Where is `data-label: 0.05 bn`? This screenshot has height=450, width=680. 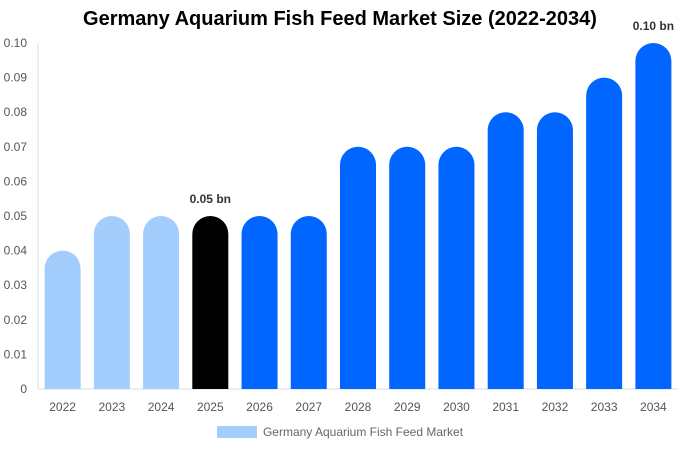 data-label: 0.05 bn is located at coordinates (210, 199).